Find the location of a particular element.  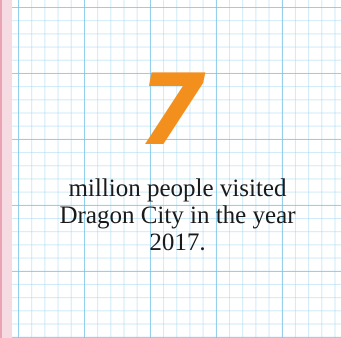

stat-number: 7 is located at coordinates (171, 111).